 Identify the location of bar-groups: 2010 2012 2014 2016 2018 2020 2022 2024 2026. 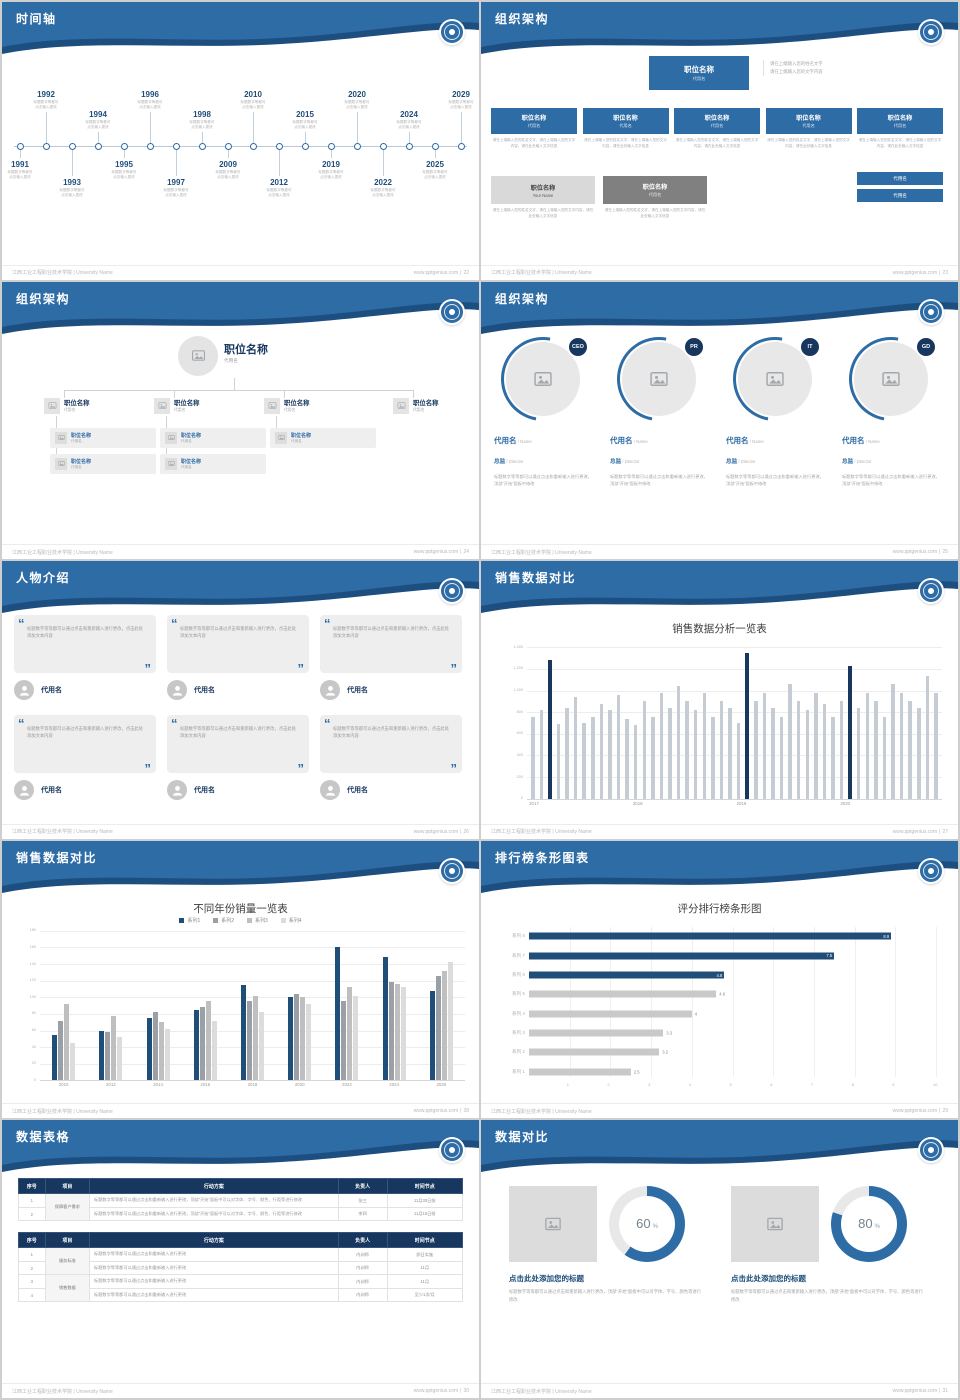
(252, 1009).